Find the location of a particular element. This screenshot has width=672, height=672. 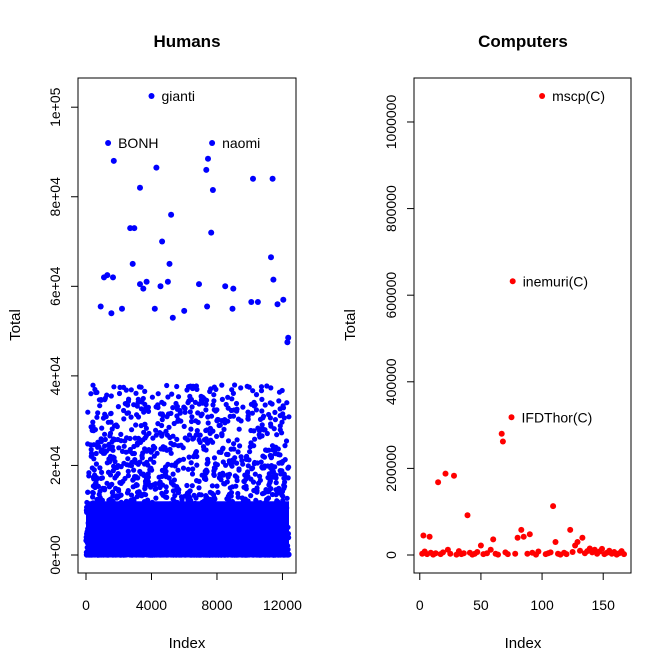

computers-points is located at coordinates (523, 494).